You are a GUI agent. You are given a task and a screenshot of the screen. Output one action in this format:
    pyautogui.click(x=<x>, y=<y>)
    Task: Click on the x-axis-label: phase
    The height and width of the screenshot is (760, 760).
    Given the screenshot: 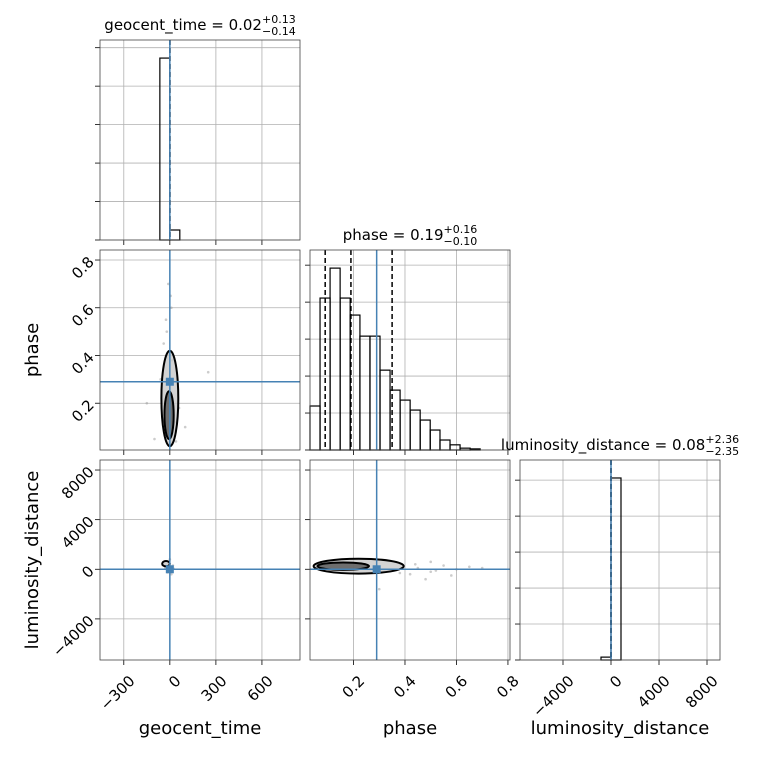 What is the action you would take?
    pyautogui.click(x=410, y=728)
    